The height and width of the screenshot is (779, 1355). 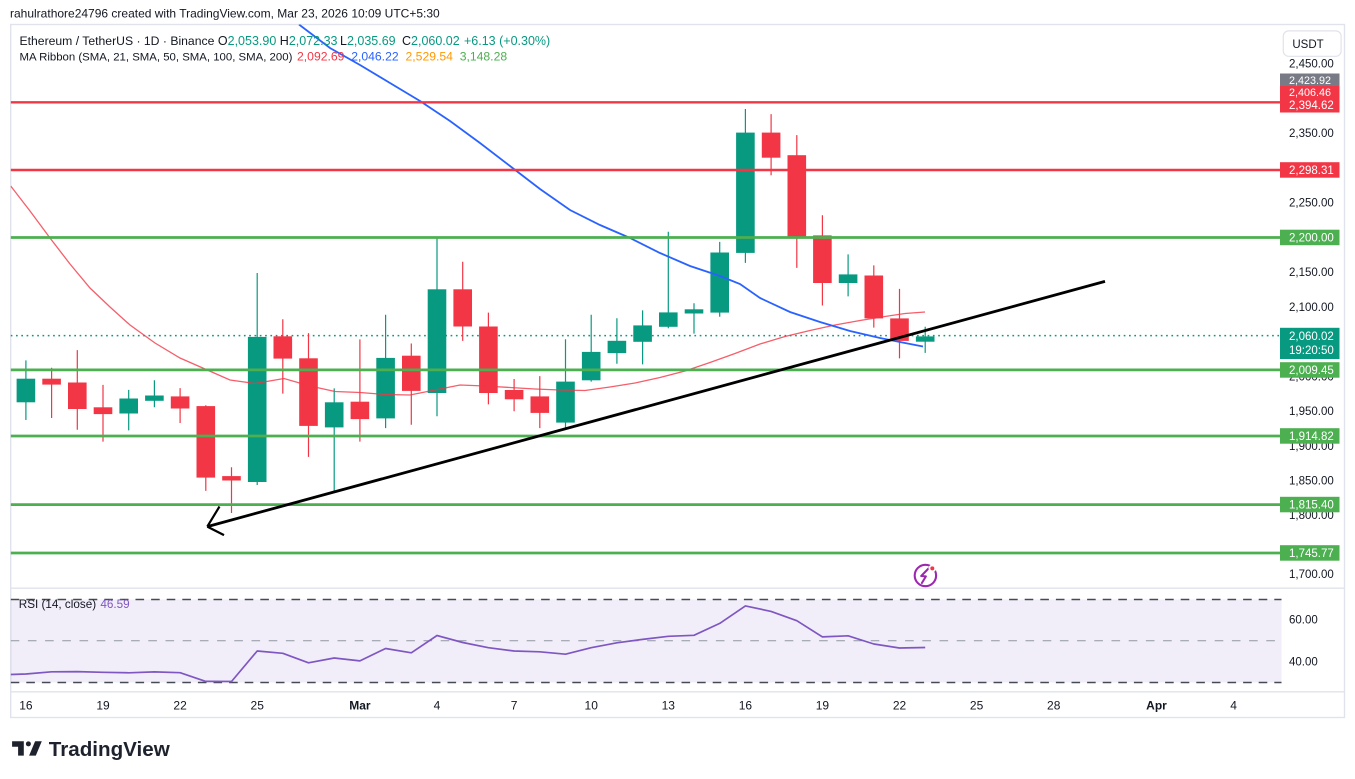 What do you see at coordinates (1311, 412) in the screenshot?
I see `svg-text: 1,950.00` at bounding box center [1311, 412].